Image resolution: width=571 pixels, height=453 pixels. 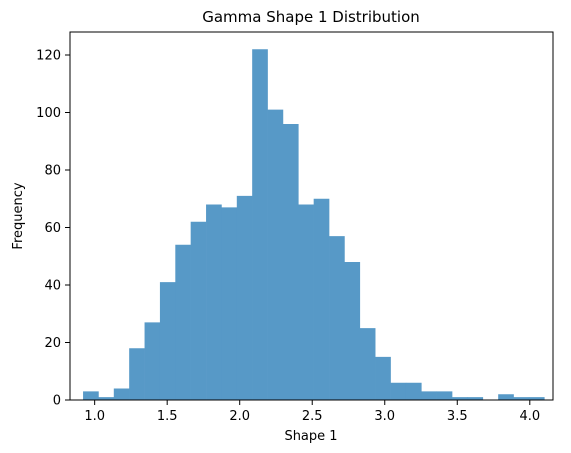 I want to click on y-tick-label: 0, so click(x=57, y=401).